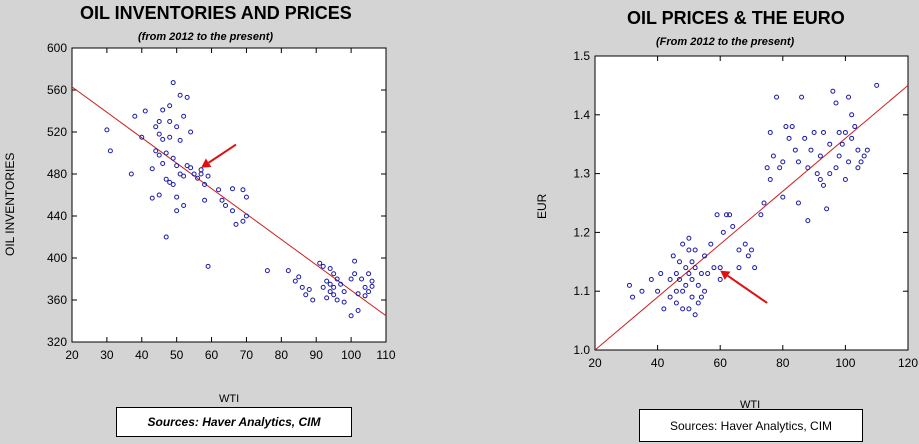 The image size is (919, 444). What do you see at coordinates (542, 206) in the screenshot?
I see `chart2-y-axis-label: EUR` at bounding box center [542, 206].